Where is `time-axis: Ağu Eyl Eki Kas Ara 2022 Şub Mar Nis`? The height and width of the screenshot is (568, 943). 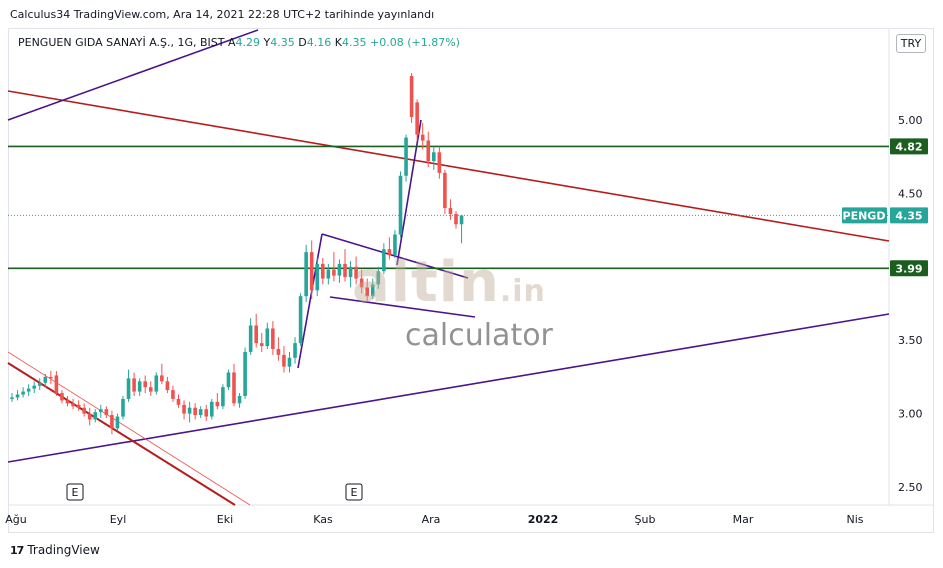
time-axis: Ağu Eyl Eki Kas Ara 2022 Şub Mar Nis is located at coordinates (434, 519).